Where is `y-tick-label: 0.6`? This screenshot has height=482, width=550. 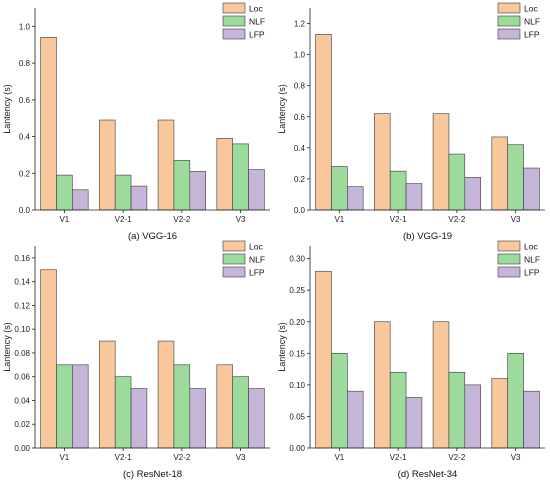
y-tick-label: 0.6 is located at coordinates (25, 100).